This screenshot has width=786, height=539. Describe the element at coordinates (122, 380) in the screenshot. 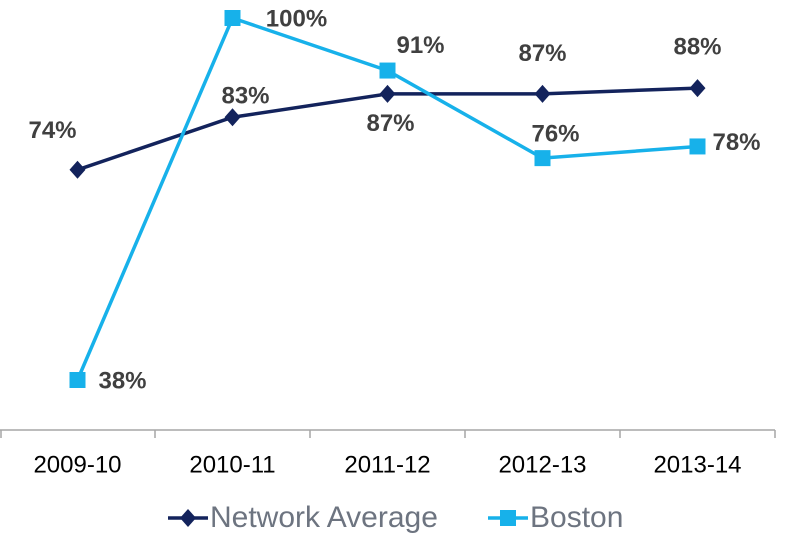

I see `data-label: 38%` at that location.